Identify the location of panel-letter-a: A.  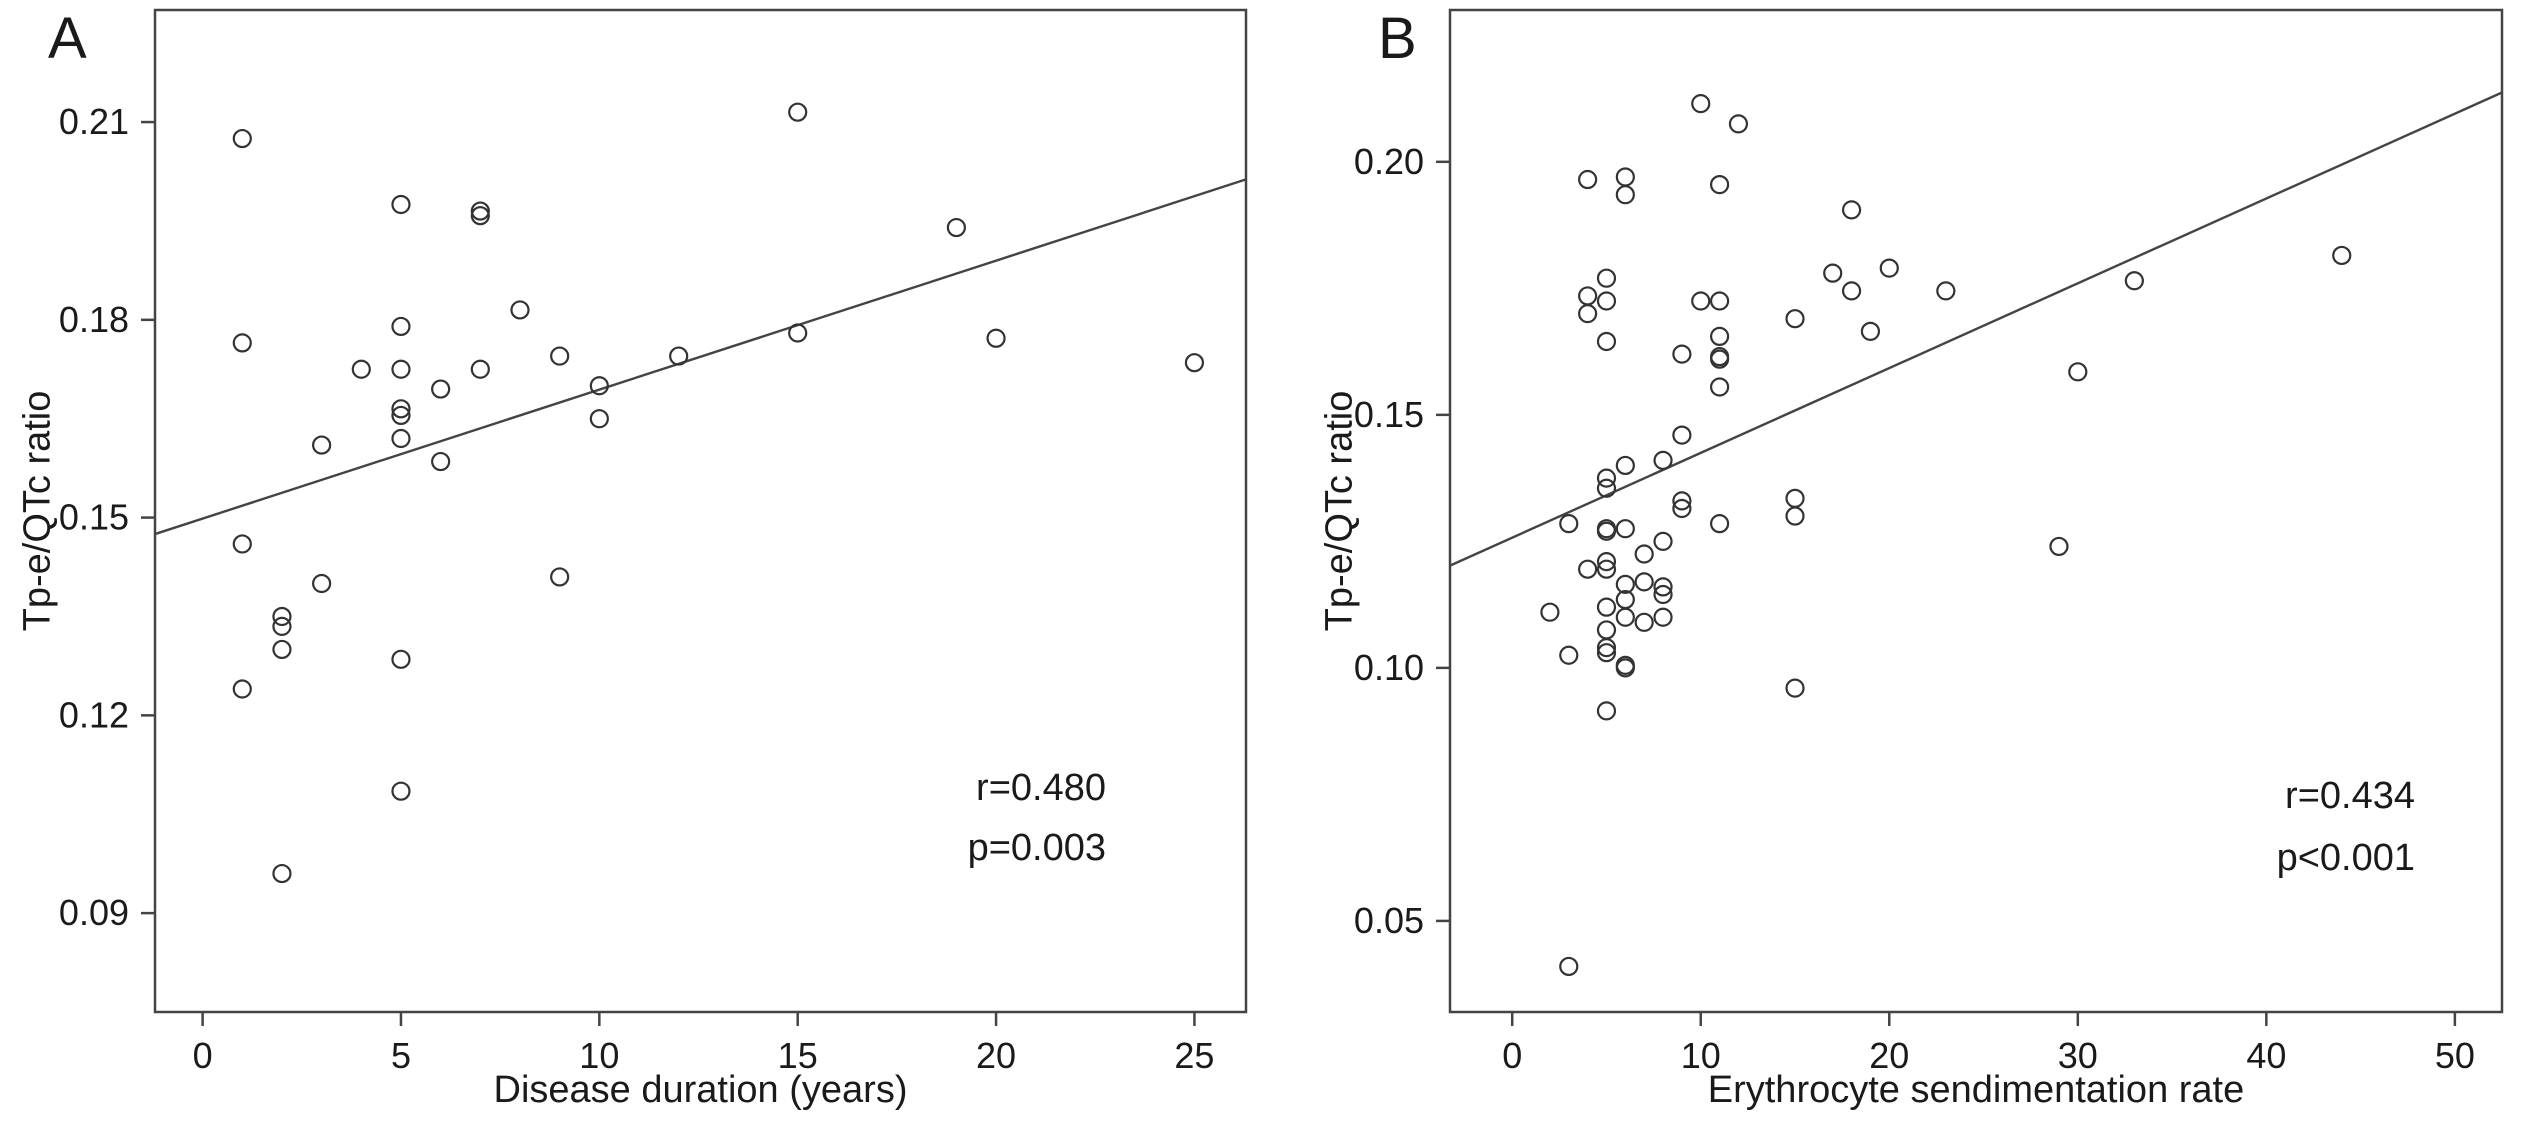
(67, 38).